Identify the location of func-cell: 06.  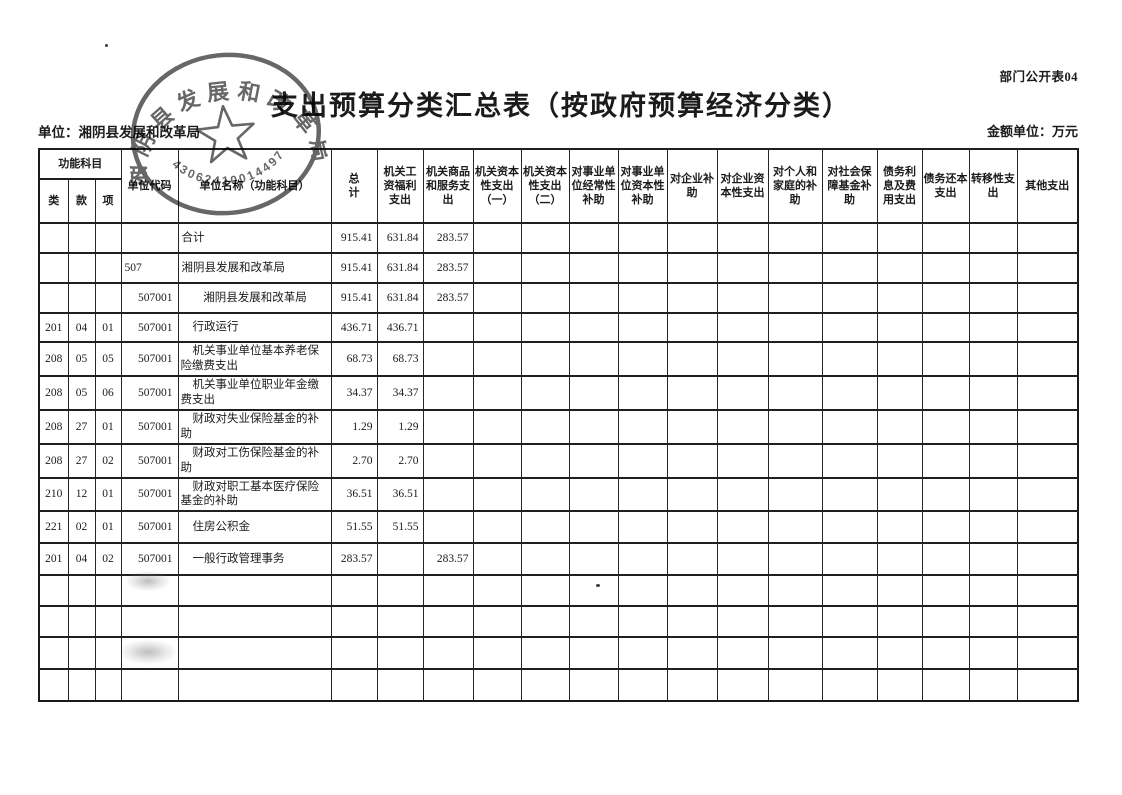
(108, 393).